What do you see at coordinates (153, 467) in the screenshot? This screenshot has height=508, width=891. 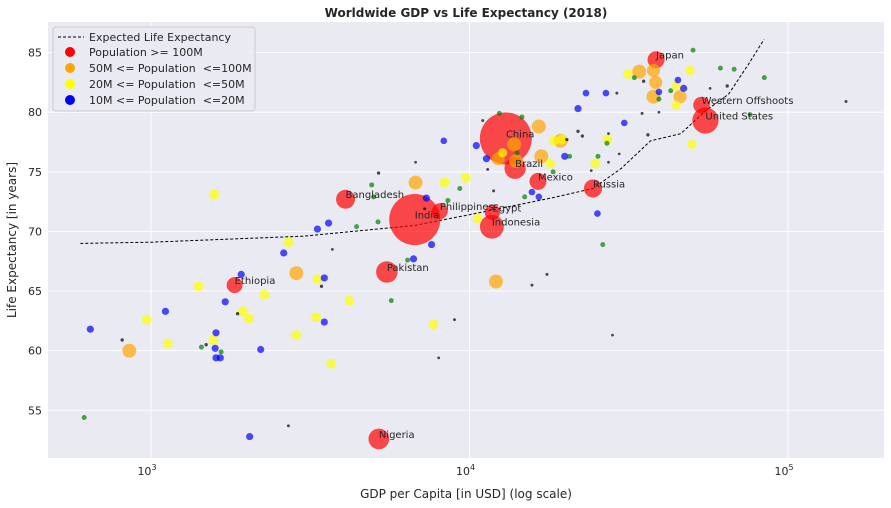 I see `x-tick-exponent: 3` at bounding box center [153, 467].